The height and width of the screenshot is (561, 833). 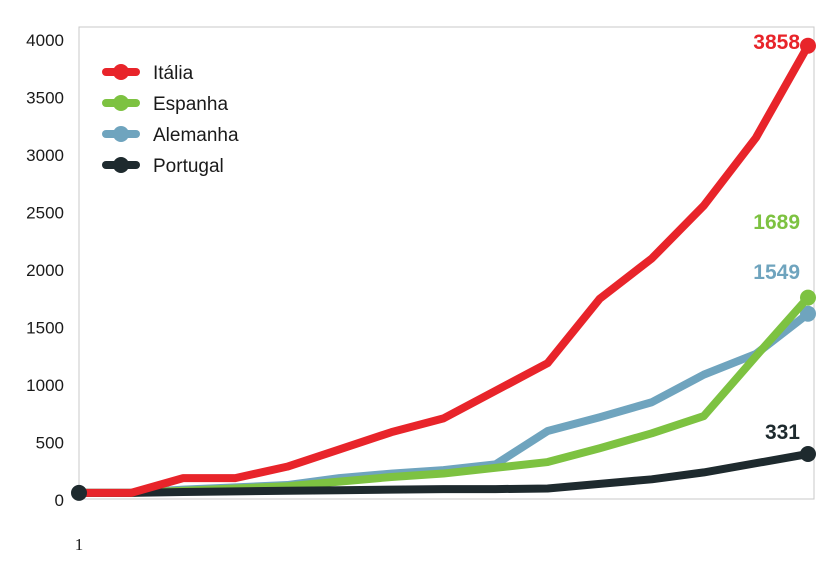 What do you see at coordinates (45, 328) in the screenshot?
I see `y-tick-label: 1500` at bounding box center [45, 328].